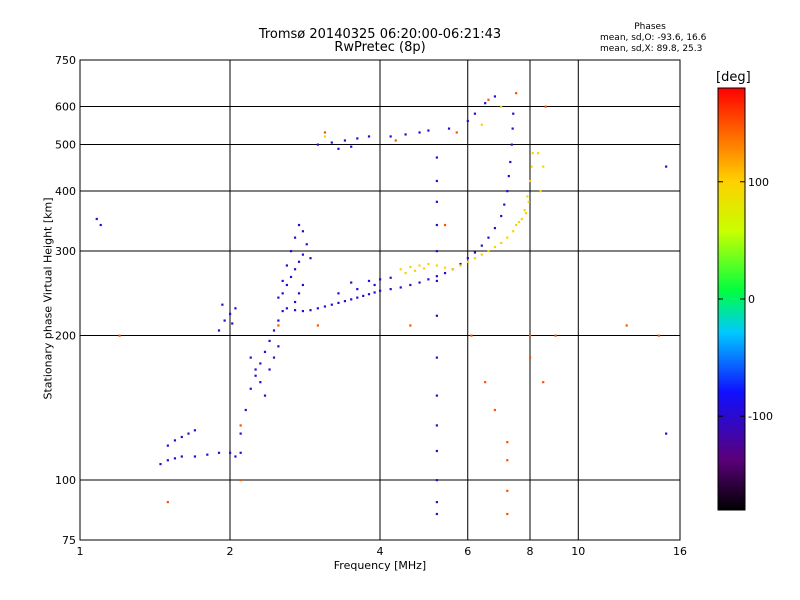  What do you see at coordinates (680, 551) in the screenshot?
I see `x-tick-label: 16` at bounding box center [680, 551].